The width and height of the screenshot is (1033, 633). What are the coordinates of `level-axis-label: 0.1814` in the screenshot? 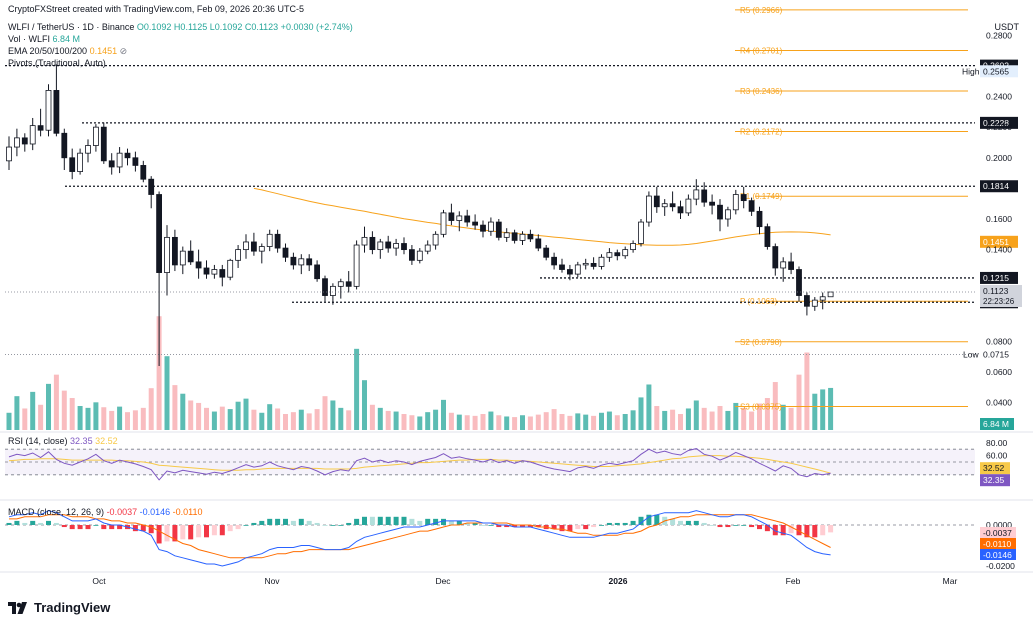 It's located at (996, 186).